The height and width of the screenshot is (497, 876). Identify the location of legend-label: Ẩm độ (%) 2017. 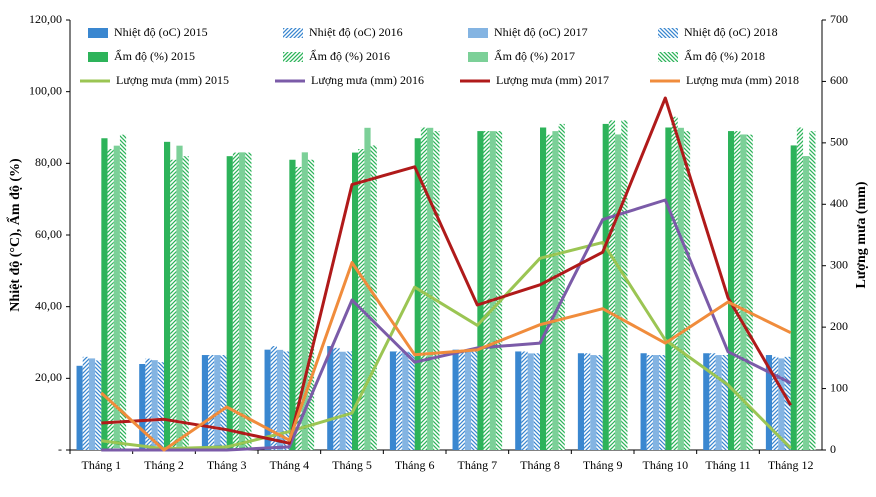
(534, 55).